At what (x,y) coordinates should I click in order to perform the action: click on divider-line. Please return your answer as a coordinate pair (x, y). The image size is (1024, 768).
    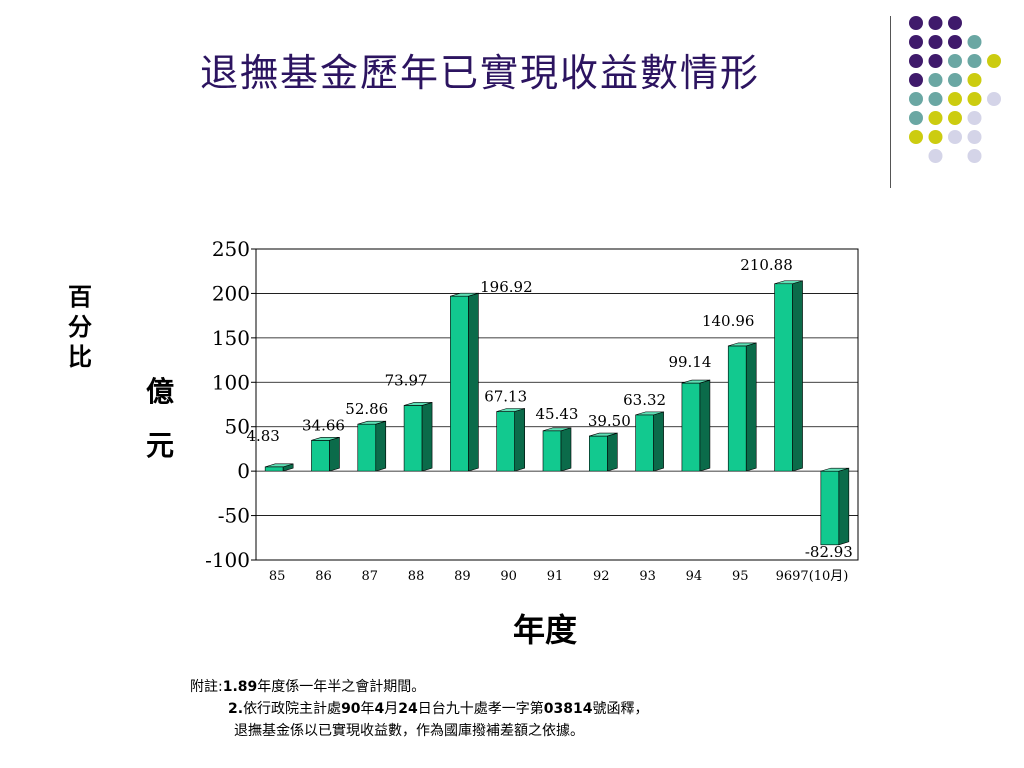
    Looking at the image, I should click on (890, 102).